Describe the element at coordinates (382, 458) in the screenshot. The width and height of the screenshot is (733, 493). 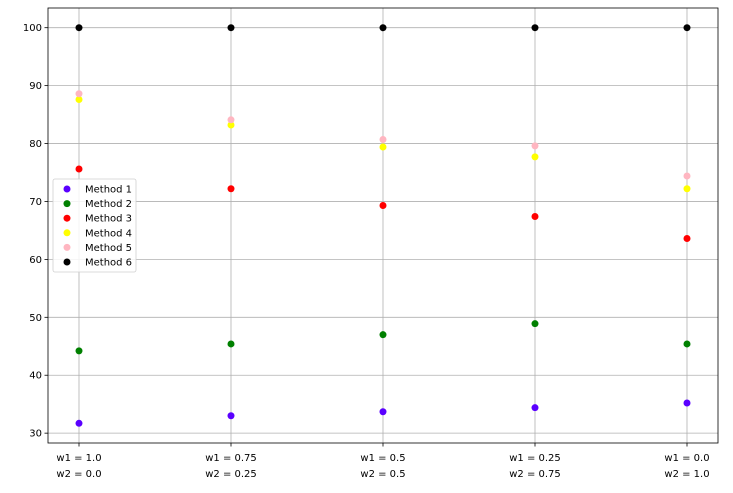
I see `x-tick-label-line1: w1 = 0.5` at that location.